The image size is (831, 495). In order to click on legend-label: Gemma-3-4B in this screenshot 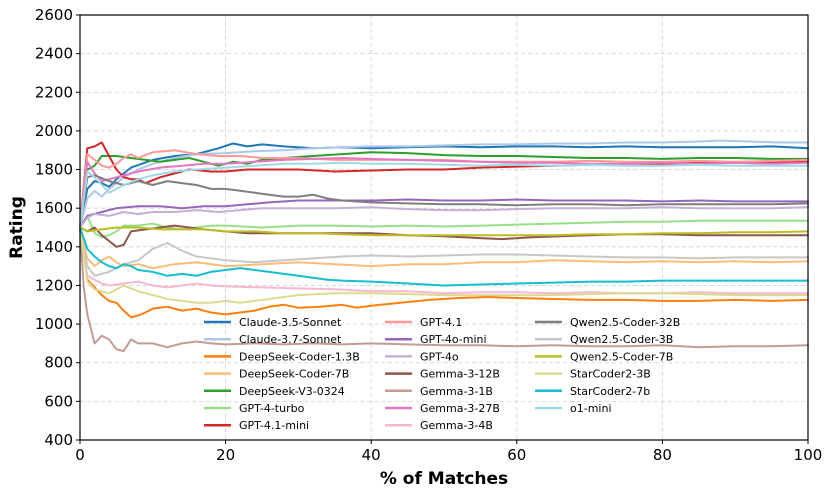, I will do `click(456, 425)`.